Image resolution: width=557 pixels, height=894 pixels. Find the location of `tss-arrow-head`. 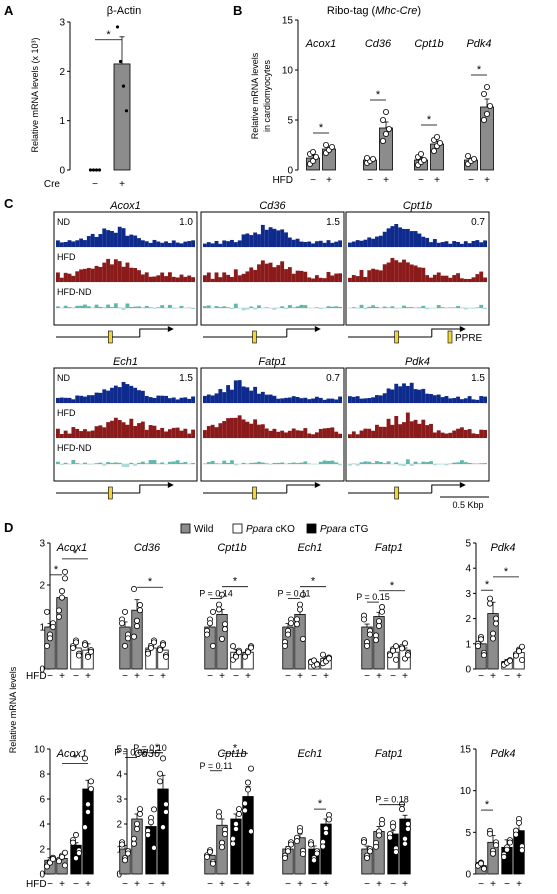

tss-arrow-head is located at coordinates (170, 329).